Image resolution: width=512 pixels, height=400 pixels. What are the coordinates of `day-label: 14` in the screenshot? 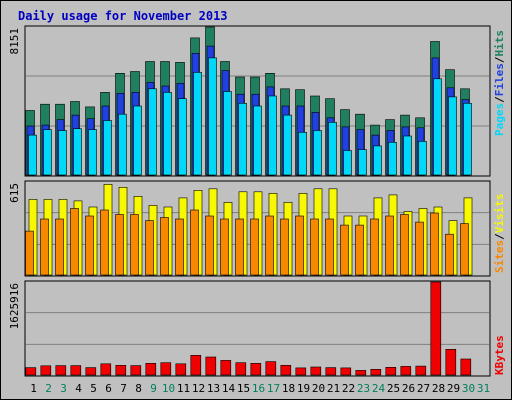 It's located at (229, 388).